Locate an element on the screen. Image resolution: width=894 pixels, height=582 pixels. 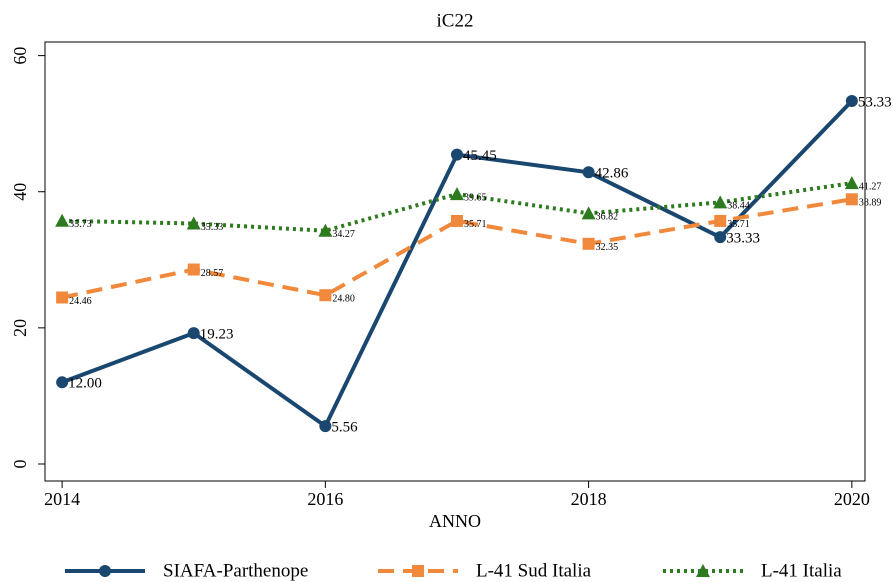
x-tick-label: 2018 is located at coordinates (589, 499).